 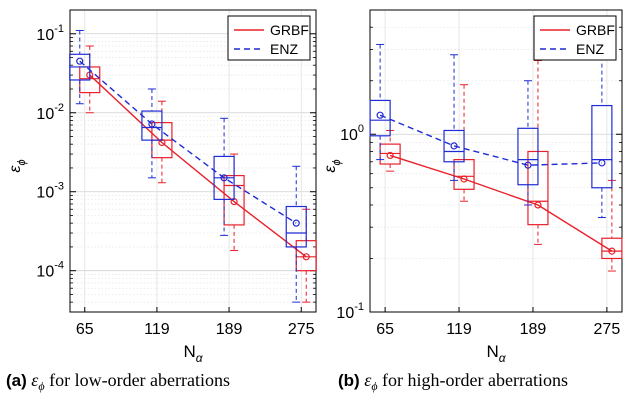 What do you see at coordinates (50, 112) in the screenshot?
I see `y-tick-label: 10⁻²` at bounding box center [50, 112].